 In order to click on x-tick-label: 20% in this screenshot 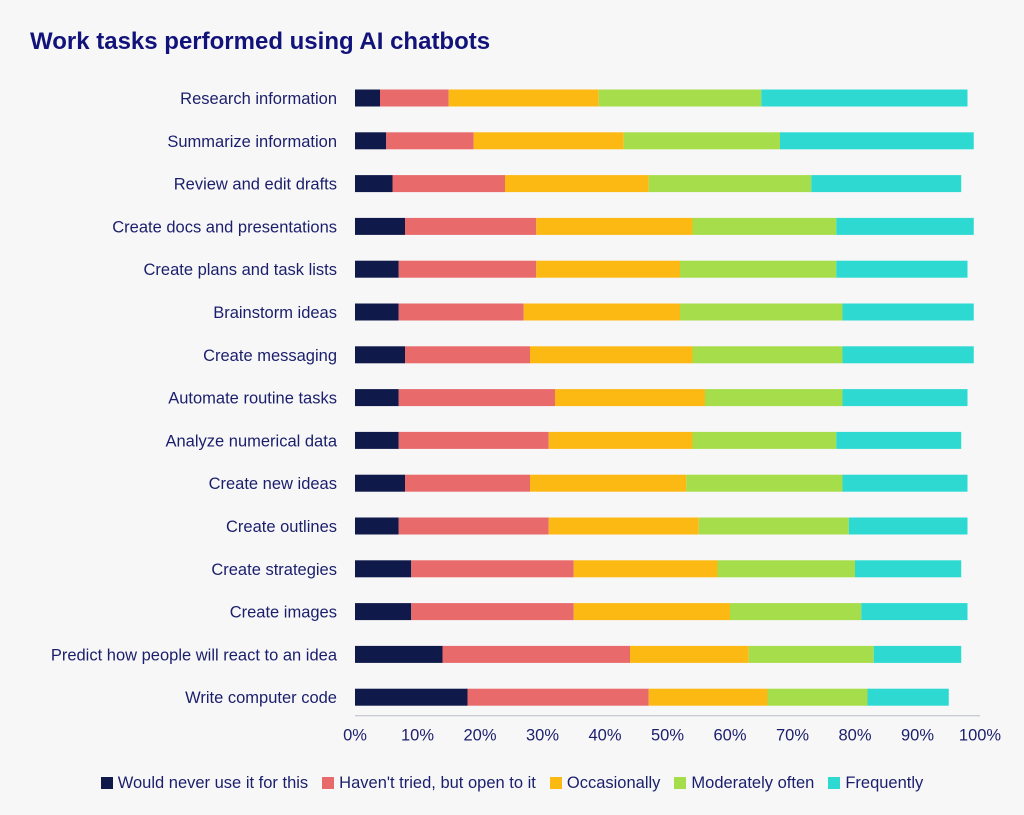, I will do `click(479, 736)`.